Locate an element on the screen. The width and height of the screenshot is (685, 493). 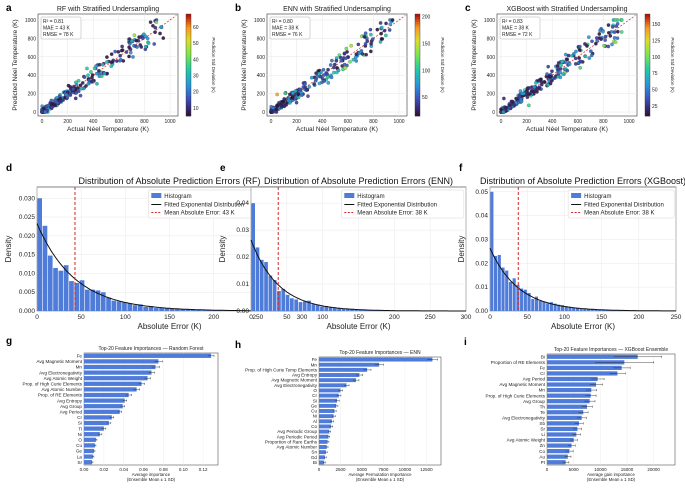
feature-label: Sr is located at coordinates (542, 429).